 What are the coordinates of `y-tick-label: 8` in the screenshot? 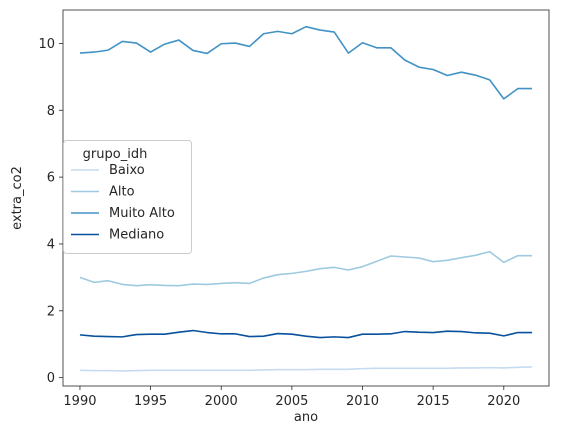 It's located at (51, 111).